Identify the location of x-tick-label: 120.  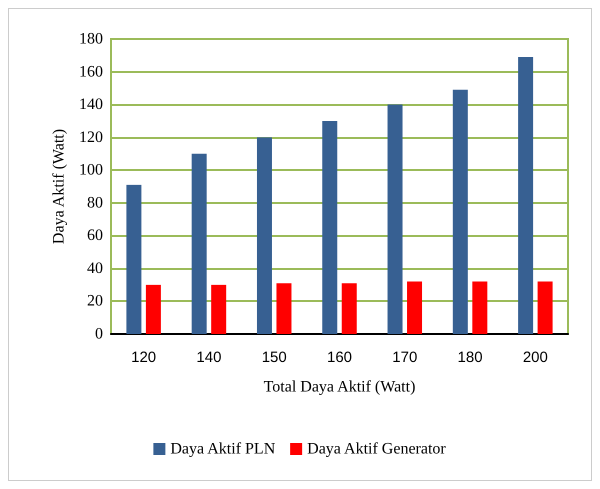
(143, 357).